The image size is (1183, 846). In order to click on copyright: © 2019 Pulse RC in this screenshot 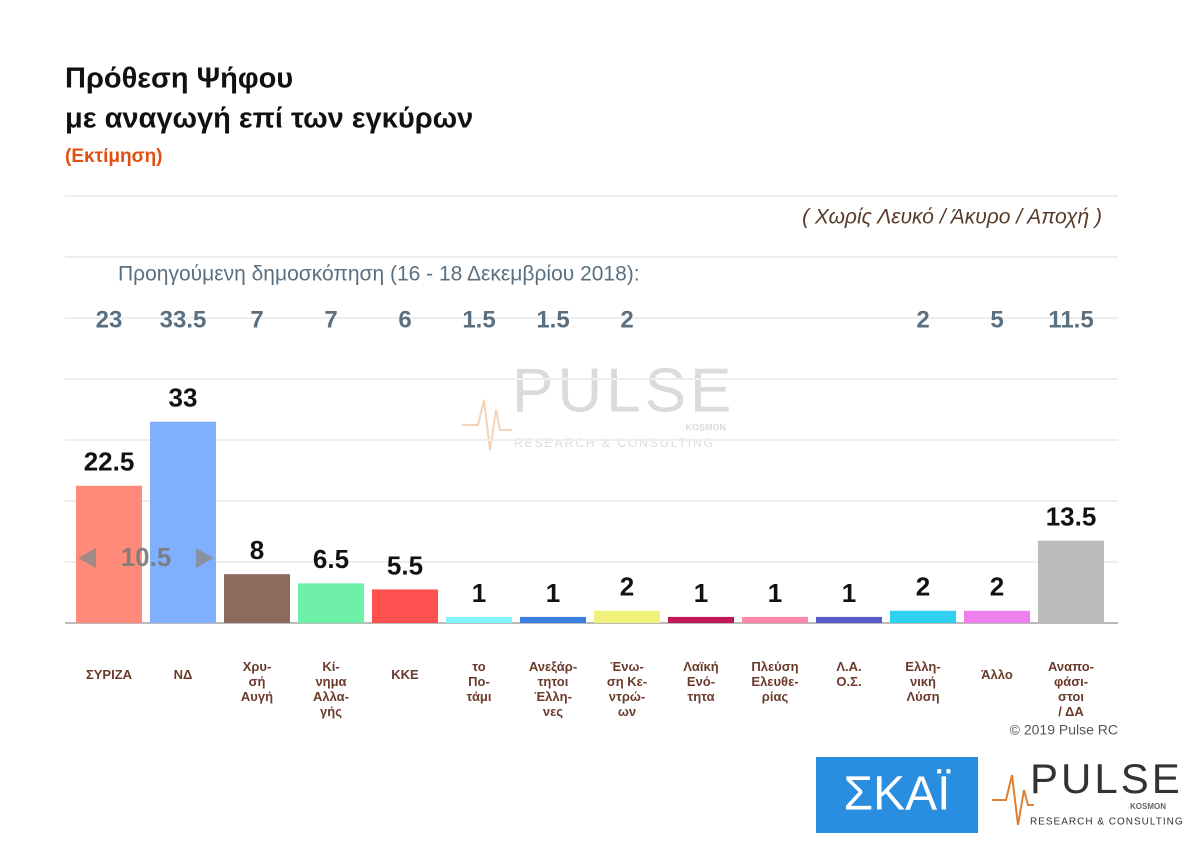, I will do `click(1064, 730)`.